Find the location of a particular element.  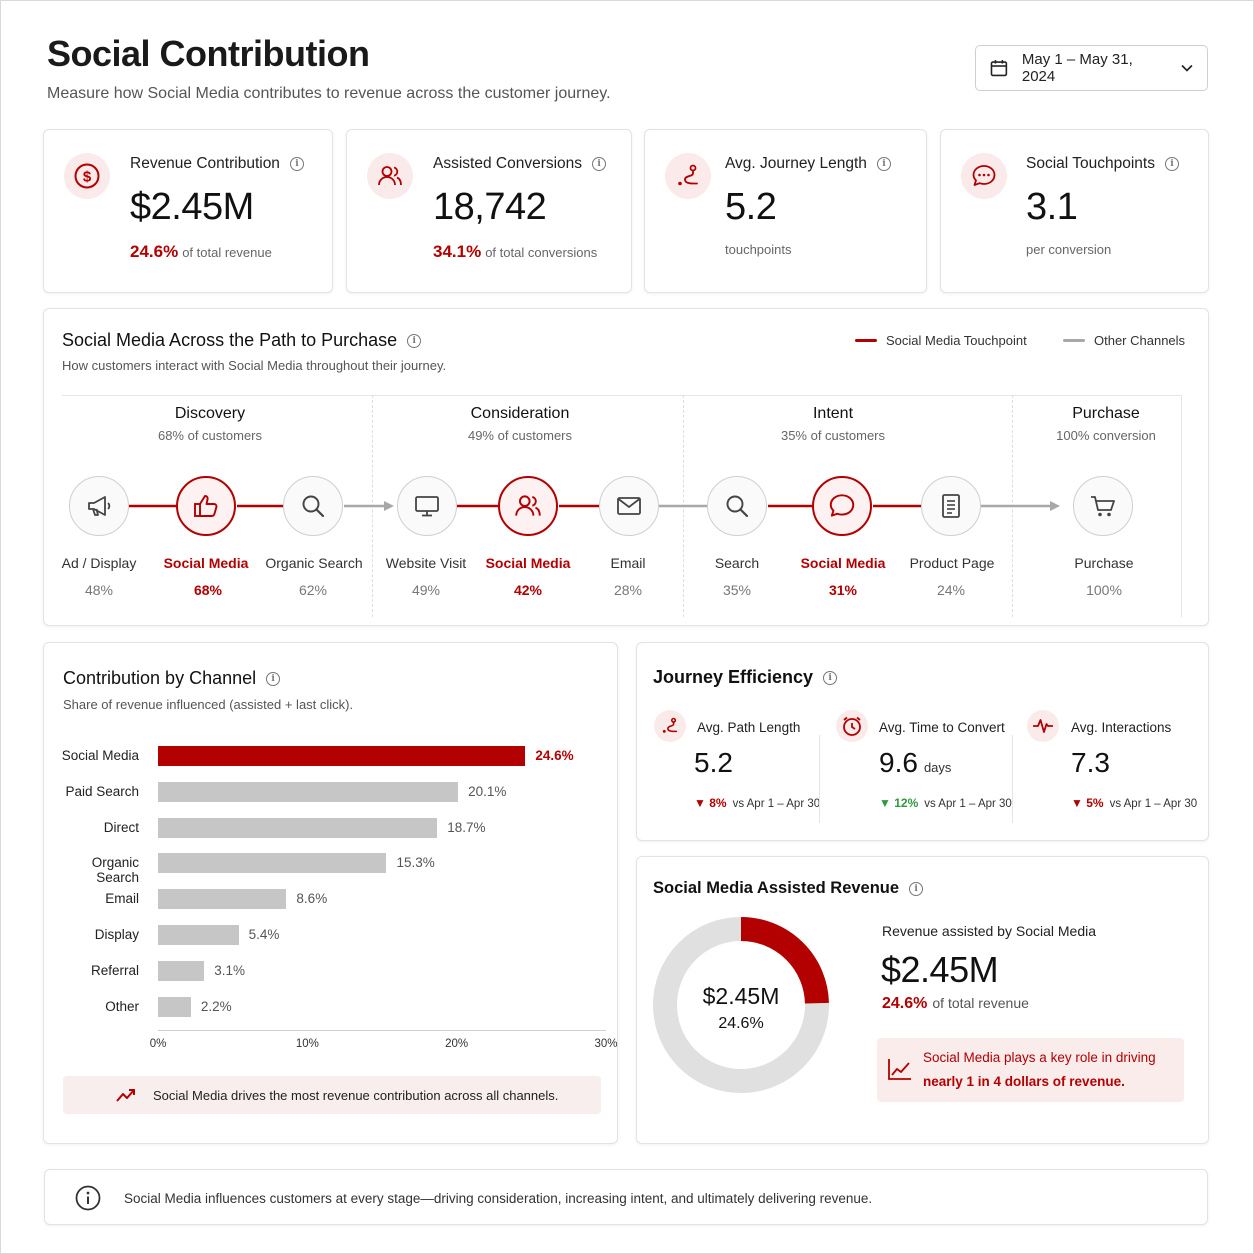

megaphone-icon is located at coordinates (99, 506).